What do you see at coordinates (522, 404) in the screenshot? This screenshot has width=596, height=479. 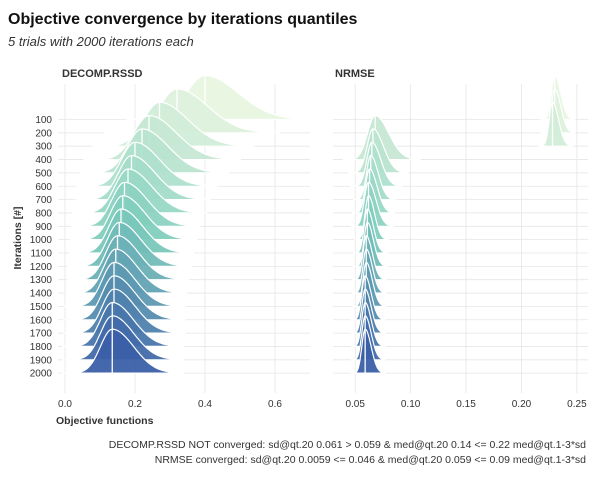 I see `x-tick-label: 0.20` at bounding box center [522, 404].